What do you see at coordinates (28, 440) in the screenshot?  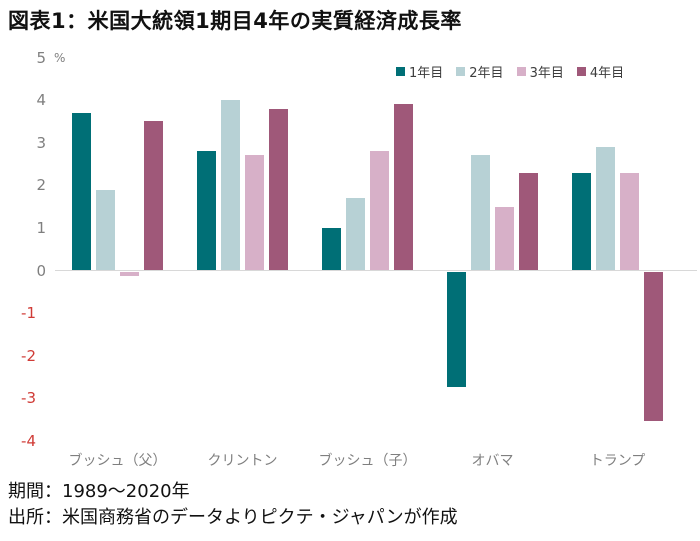 I see `y-tick--4: -4` at bounding box center [28, 440].